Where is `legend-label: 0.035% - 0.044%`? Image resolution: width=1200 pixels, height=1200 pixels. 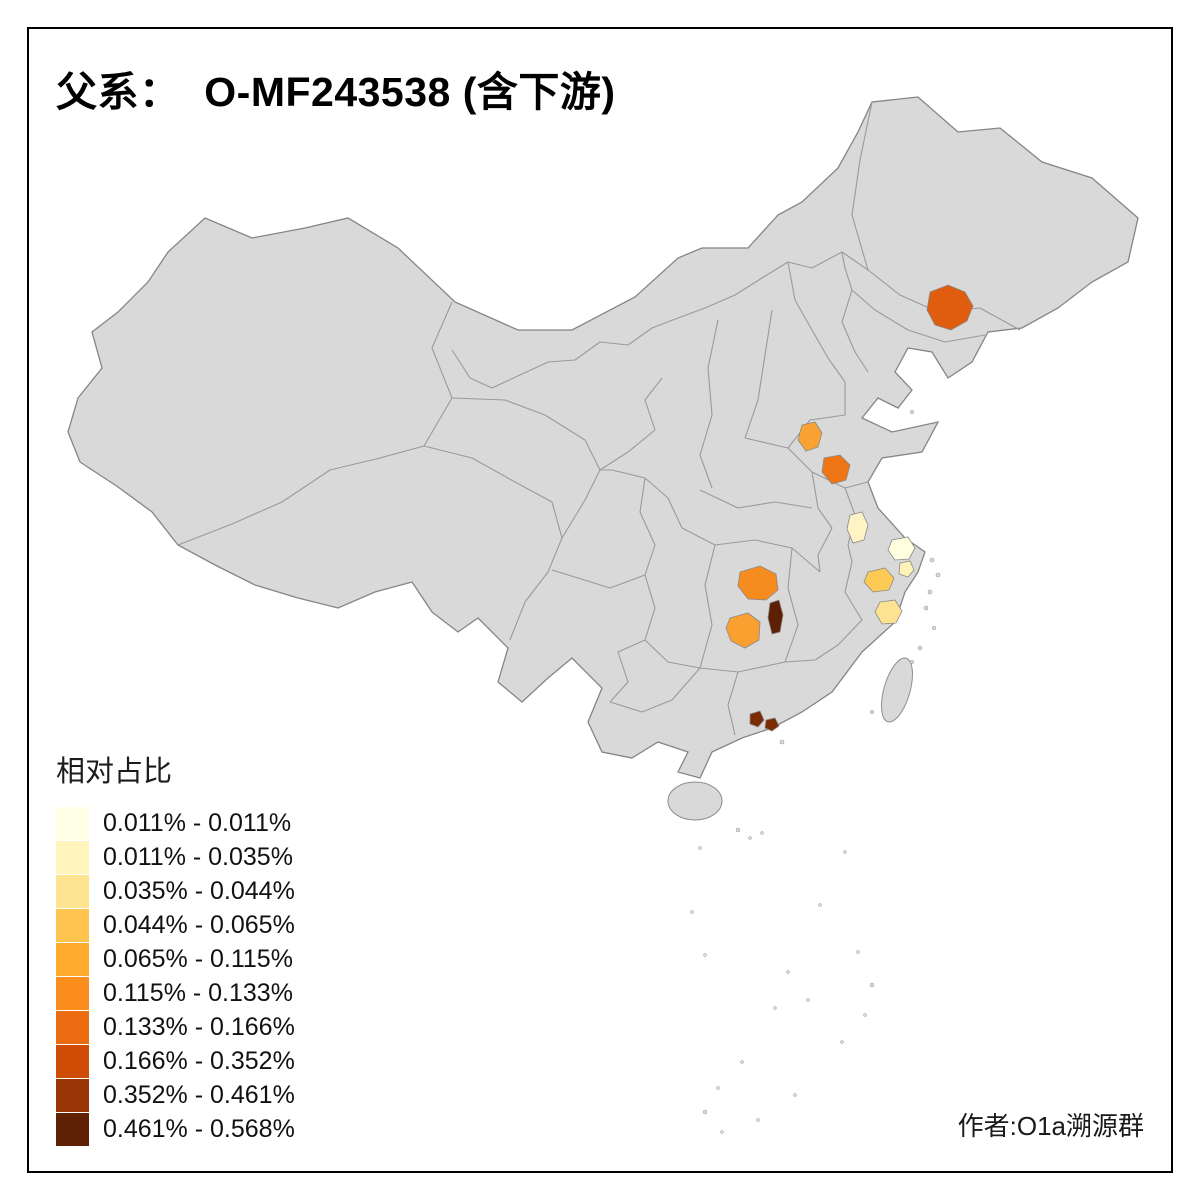 legend-label: 0.035% - 0.044% is located at coordinates (199, 891).